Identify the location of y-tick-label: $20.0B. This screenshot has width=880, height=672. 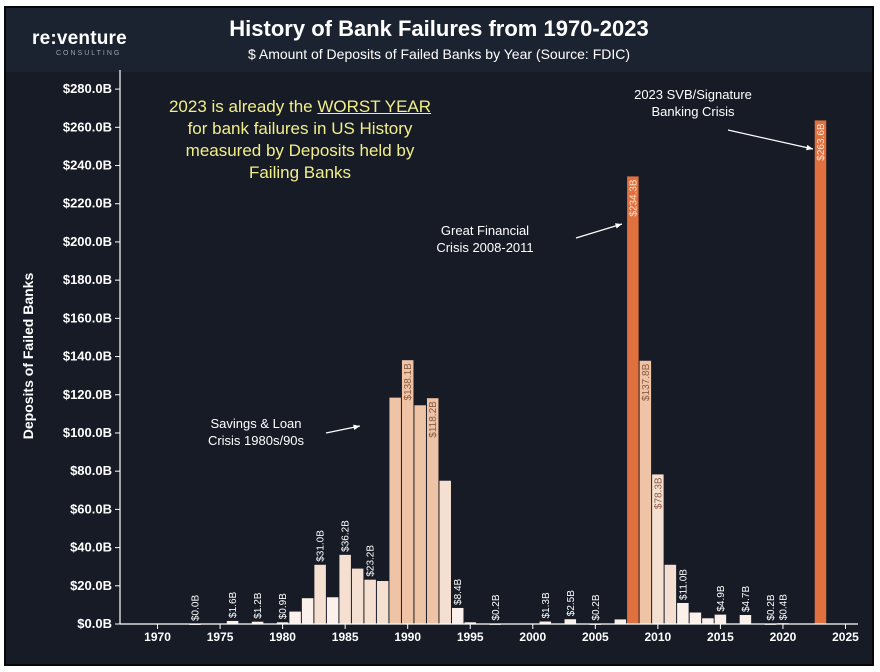
(91, 585).